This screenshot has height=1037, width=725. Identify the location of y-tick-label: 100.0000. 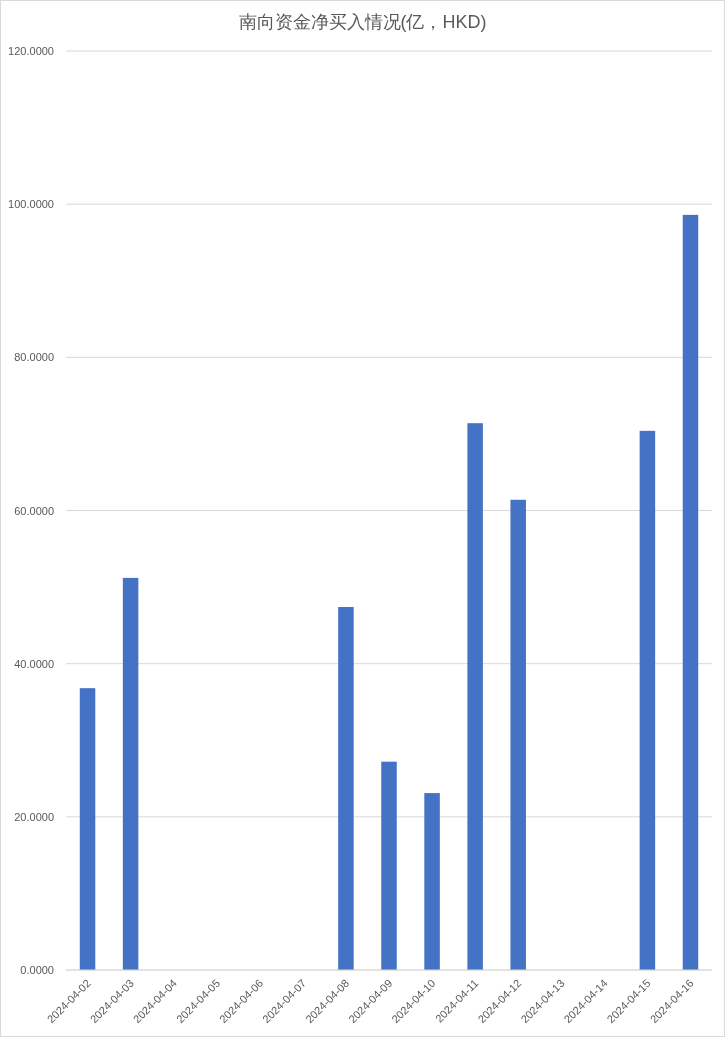
(31, 204).